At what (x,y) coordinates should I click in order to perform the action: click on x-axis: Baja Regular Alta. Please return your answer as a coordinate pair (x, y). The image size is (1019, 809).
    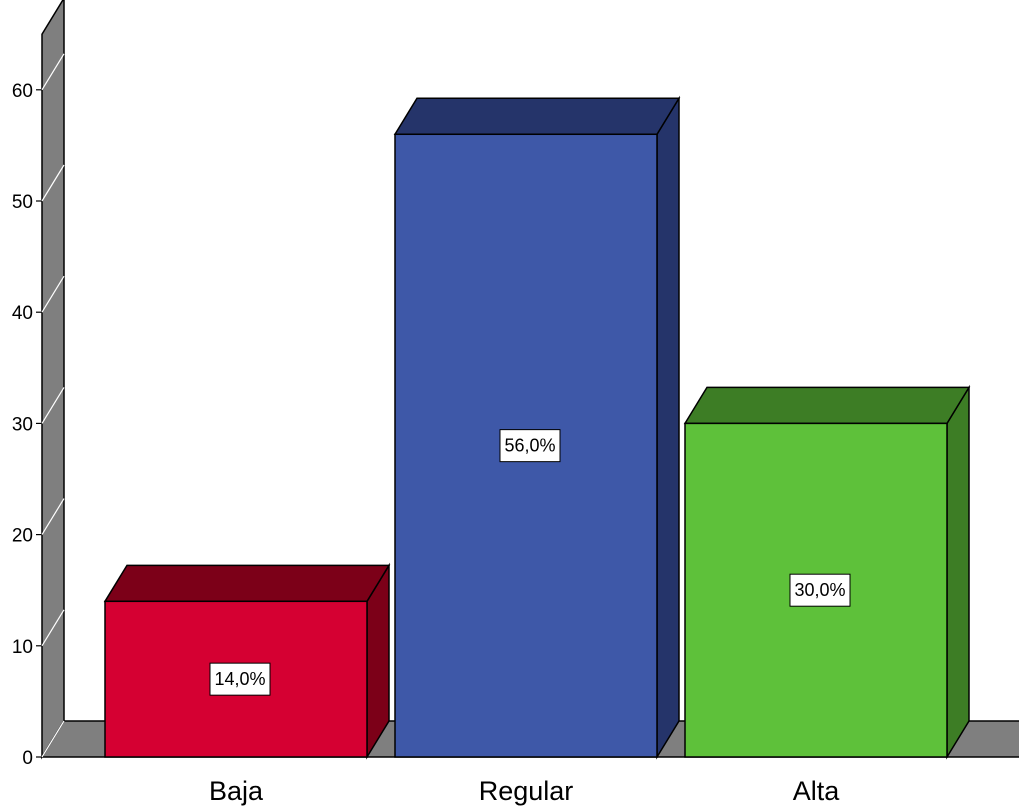
    Looking at the image, I should click on (524, 791).